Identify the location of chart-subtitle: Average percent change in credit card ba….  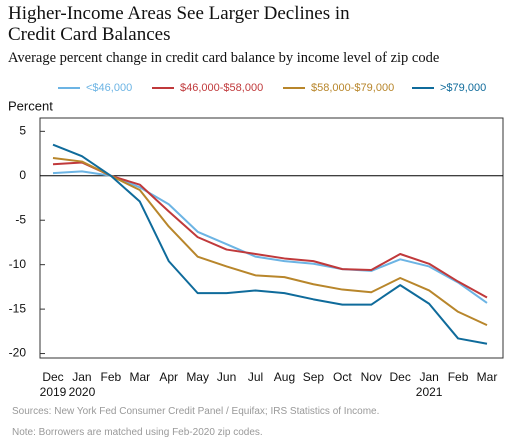
(224, 58).